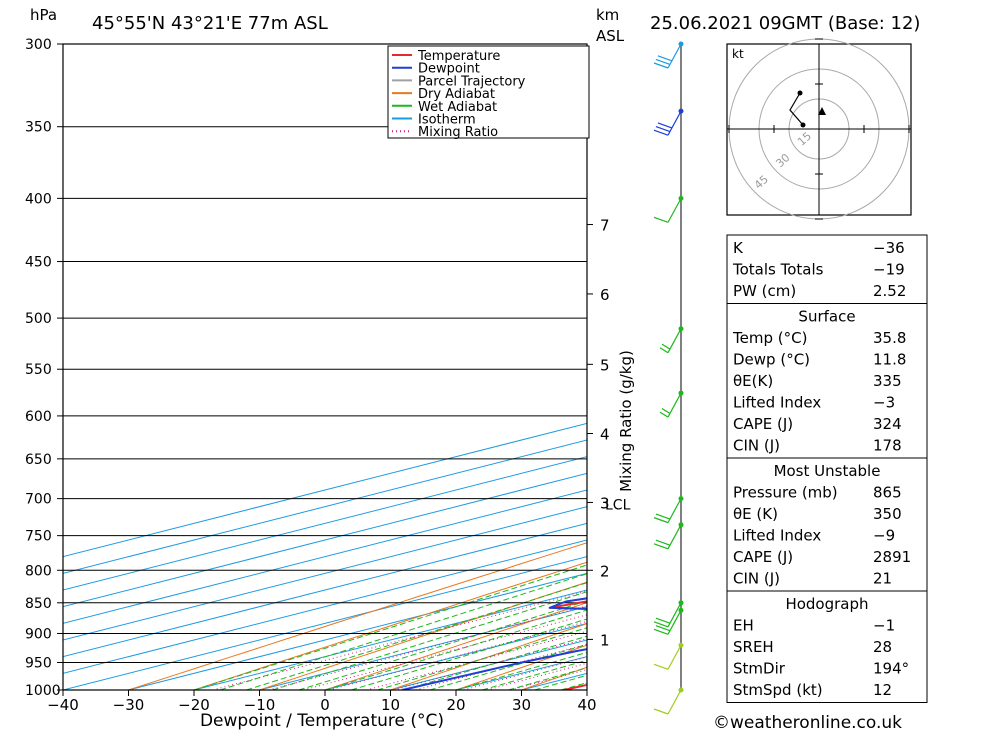 The width and height of the screenshot is (1000, 733). I want to click on height-tick-label: 7, so click(605, 226).